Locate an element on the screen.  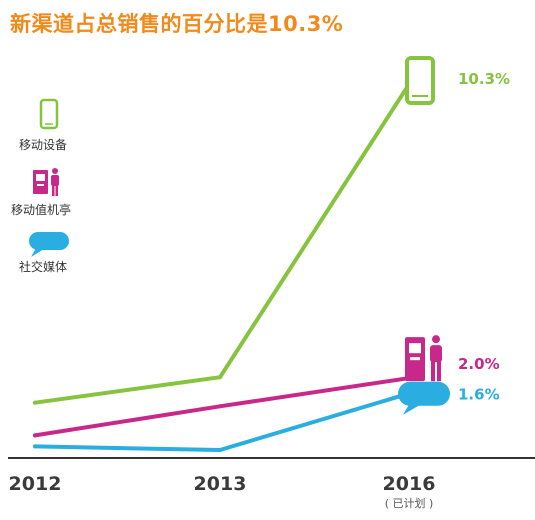
x-tick-label-2013: 2013 is located at coordinates (220, 484).